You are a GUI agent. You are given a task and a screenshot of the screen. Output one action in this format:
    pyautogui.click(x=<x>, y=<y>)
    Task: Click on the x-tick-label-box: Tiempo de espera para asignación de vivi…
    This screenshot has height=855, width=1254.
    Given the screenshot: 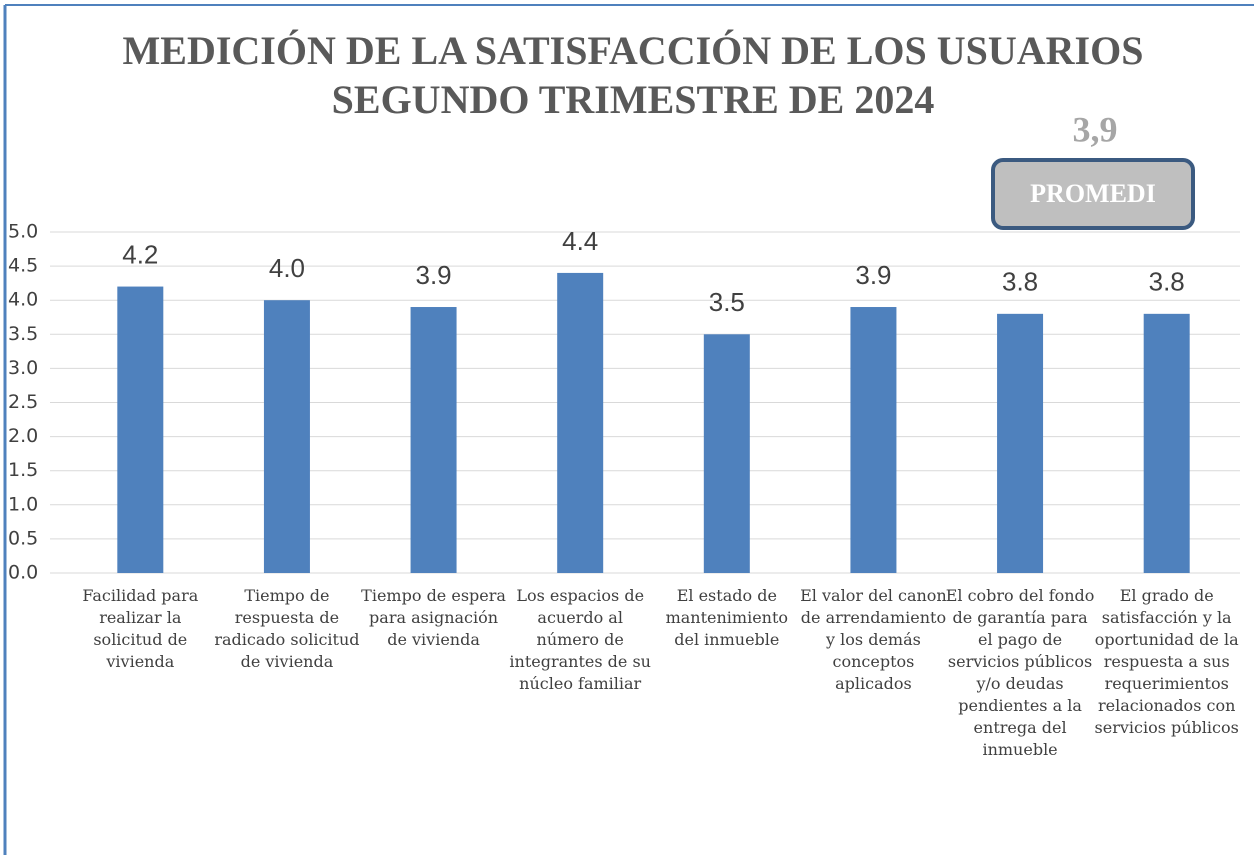 What is the action you would take?
    pyautogui.click(x=433, y=617)
    